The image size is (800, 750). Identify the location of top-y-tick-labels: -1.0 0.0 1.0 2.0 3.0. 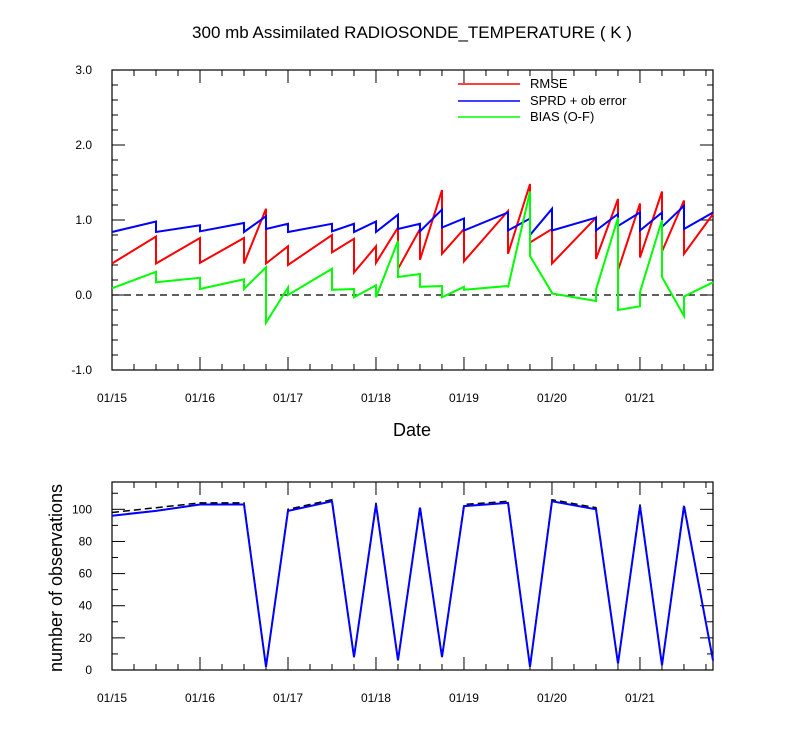
(81, 220).